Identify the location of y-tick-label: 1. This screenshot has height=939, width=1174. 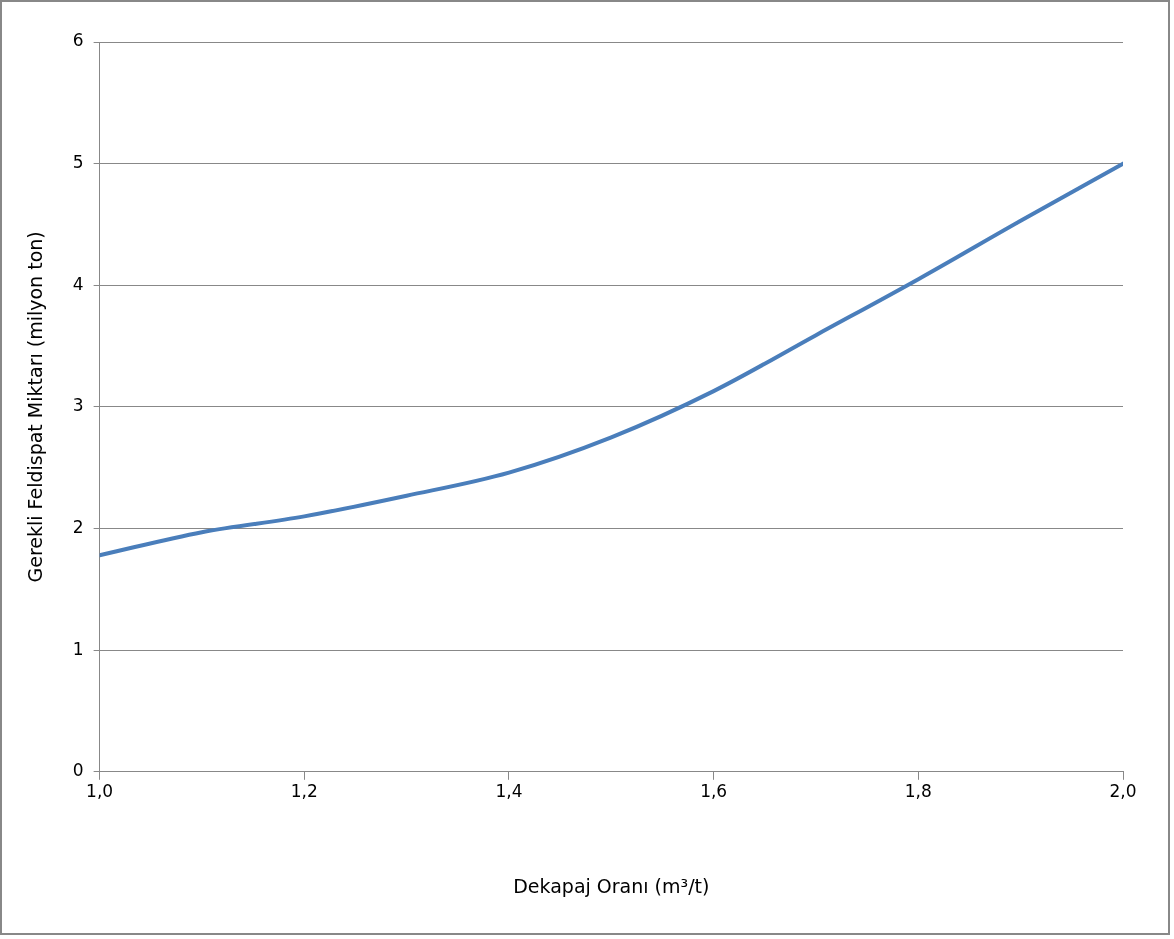
(78, 648).